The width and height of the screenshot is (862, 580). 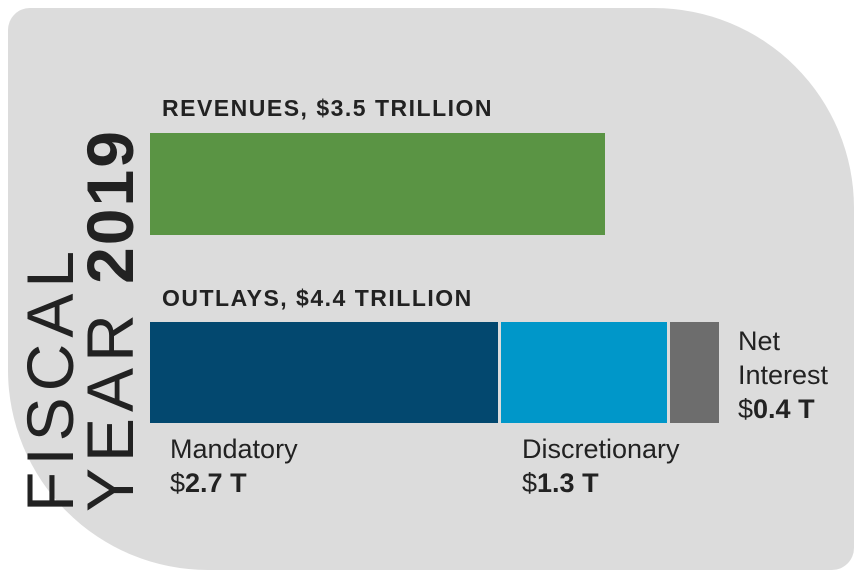 I want to click on mandatory-value: $2.7 T, so click(x=208, y=483).